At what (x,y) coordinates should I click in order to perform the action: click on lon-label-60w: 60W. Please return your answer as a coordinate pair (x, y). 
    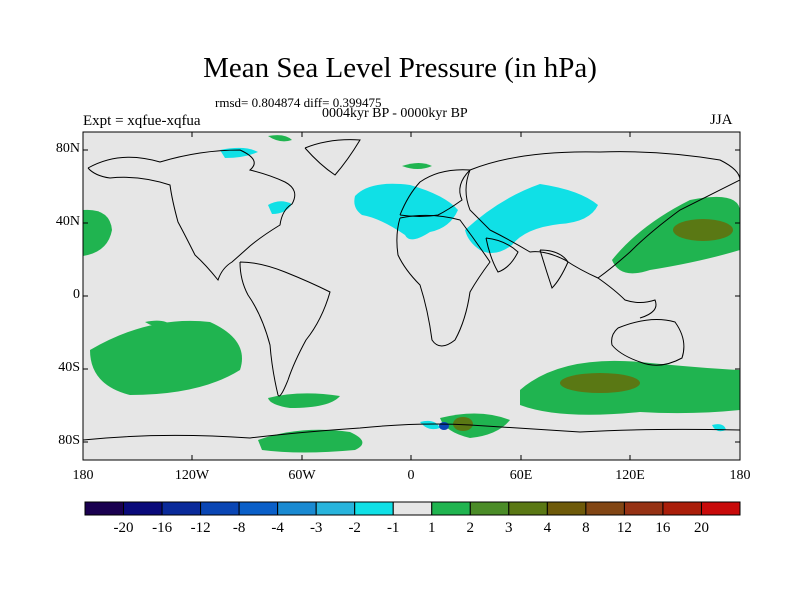
    Looking at the image, I should click on (302, 475).